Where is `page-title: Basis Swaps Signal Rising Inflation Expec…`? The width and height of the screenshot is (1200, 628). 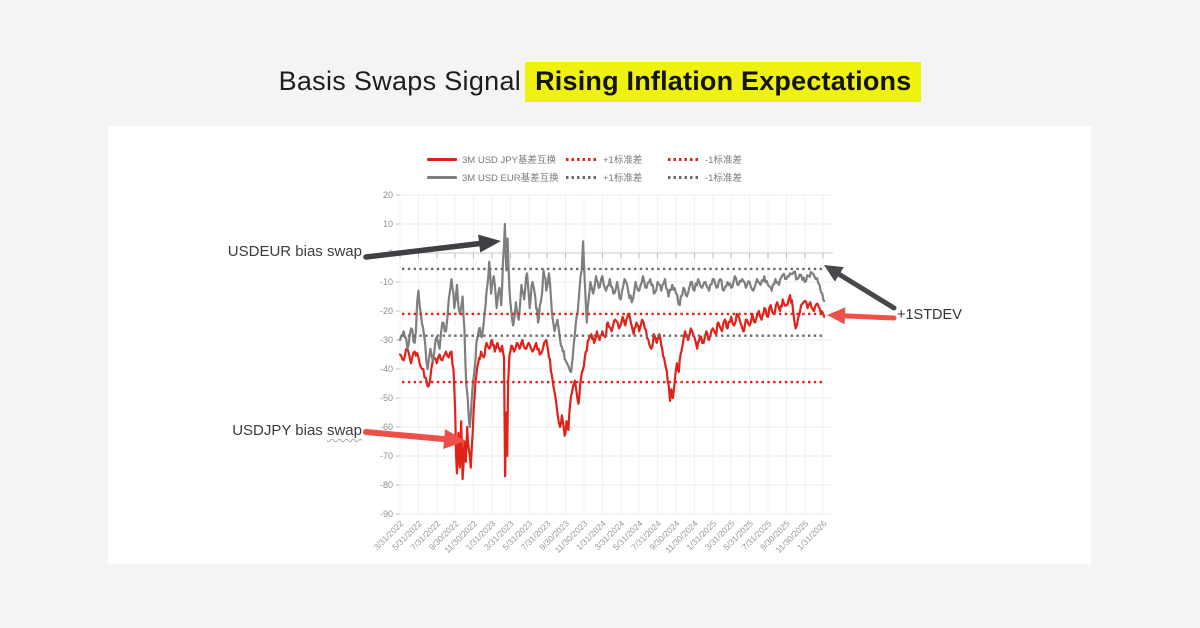 page-title: Basis Swaps Signal Rising Inflation Expec… is located at coordinates (600, 81).